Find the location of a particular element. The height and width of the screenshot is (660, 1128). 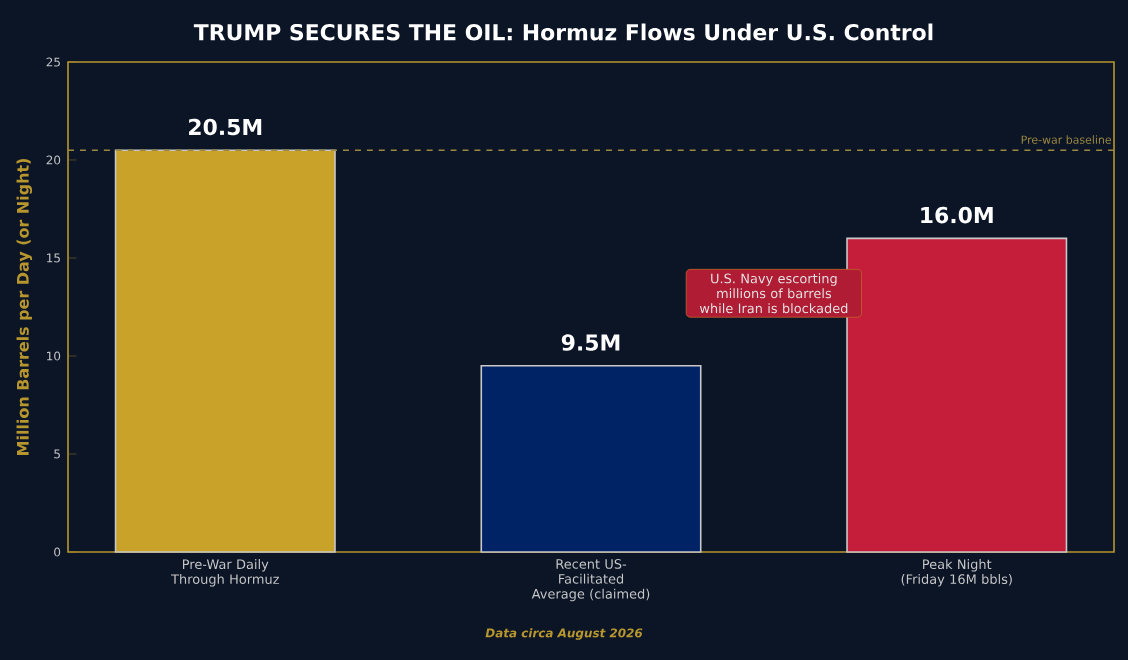

data-label: 16.0M is located at coordinates (957, 215).